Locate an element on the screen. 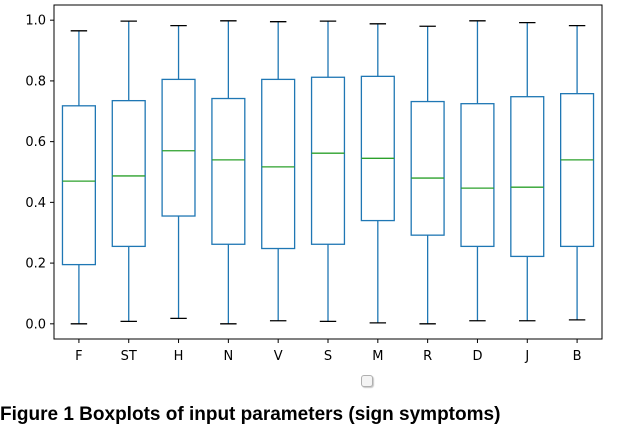 This screenshot has height=426, width=640. x-tick-label: M is located at coordinates (377, 356).